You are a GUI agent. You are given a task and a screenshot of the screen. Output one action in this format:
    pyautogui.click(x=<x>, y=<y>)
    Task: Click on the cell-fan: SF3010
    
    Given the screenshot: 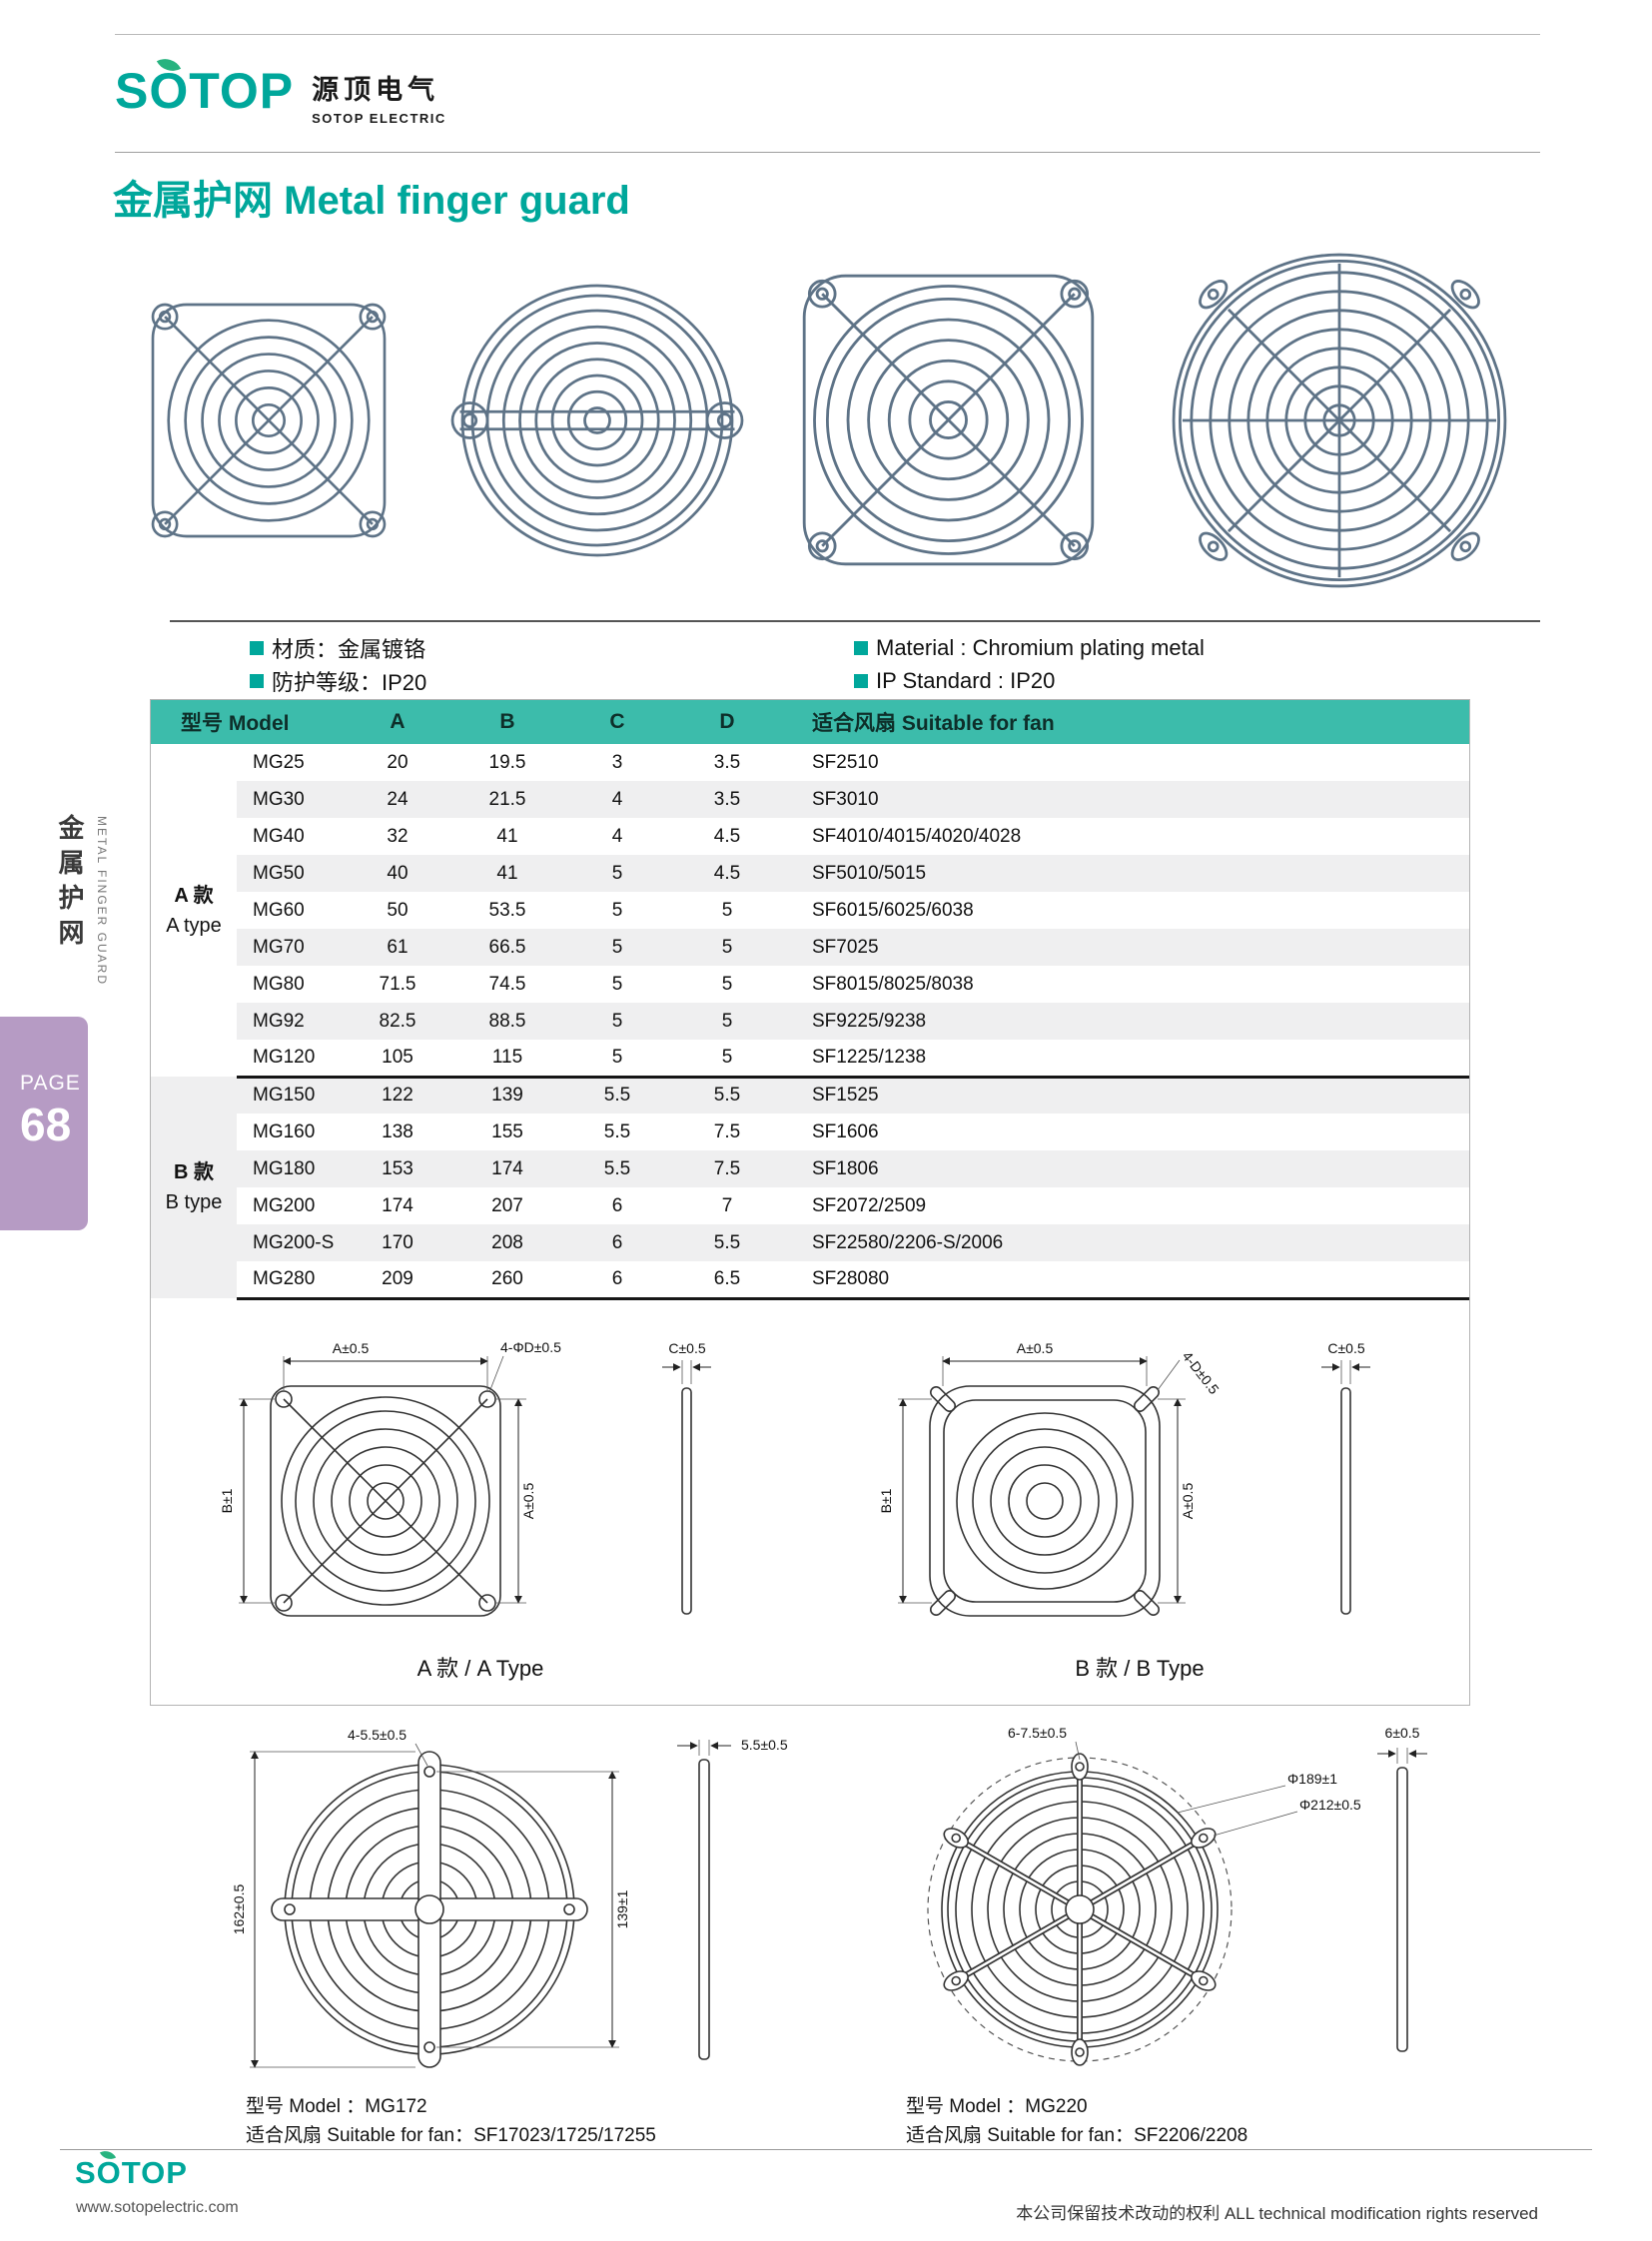 What is the action you would take?
    pyautogui.click(x=1125, y=799)
    